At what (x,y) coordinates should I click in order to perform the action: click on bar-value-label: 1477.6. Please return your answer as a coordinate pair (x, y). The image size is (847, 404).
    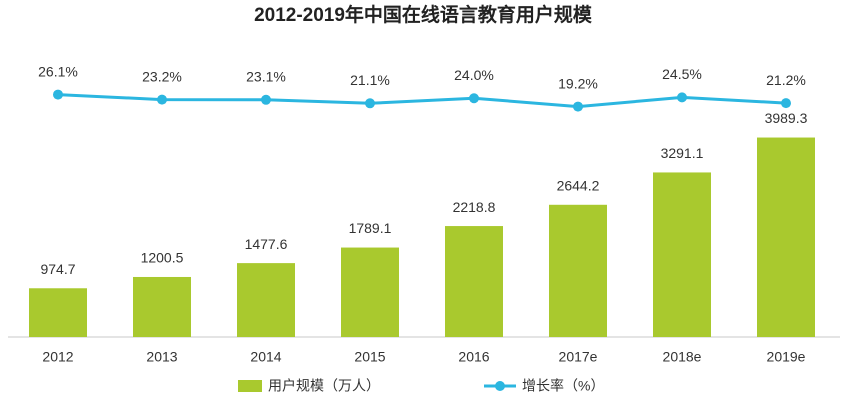
    Looking at the image, I should click on (266, 244).